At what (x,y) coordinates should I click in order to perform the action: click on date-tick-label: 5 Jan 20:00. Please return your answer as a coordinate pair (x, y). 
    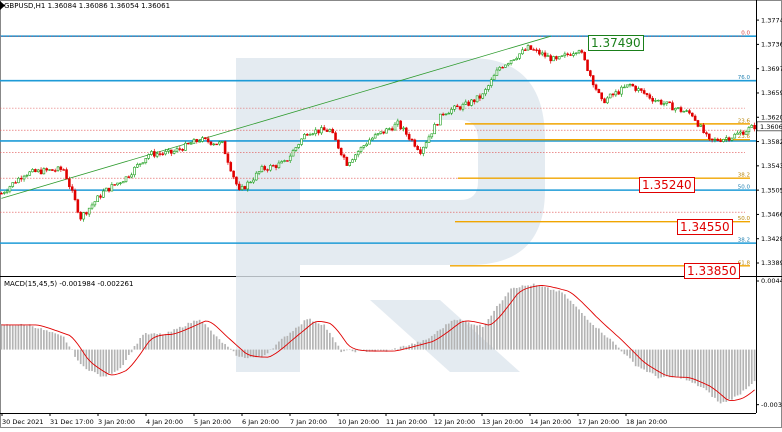
    Looking at the image, I should click on (212, 422).